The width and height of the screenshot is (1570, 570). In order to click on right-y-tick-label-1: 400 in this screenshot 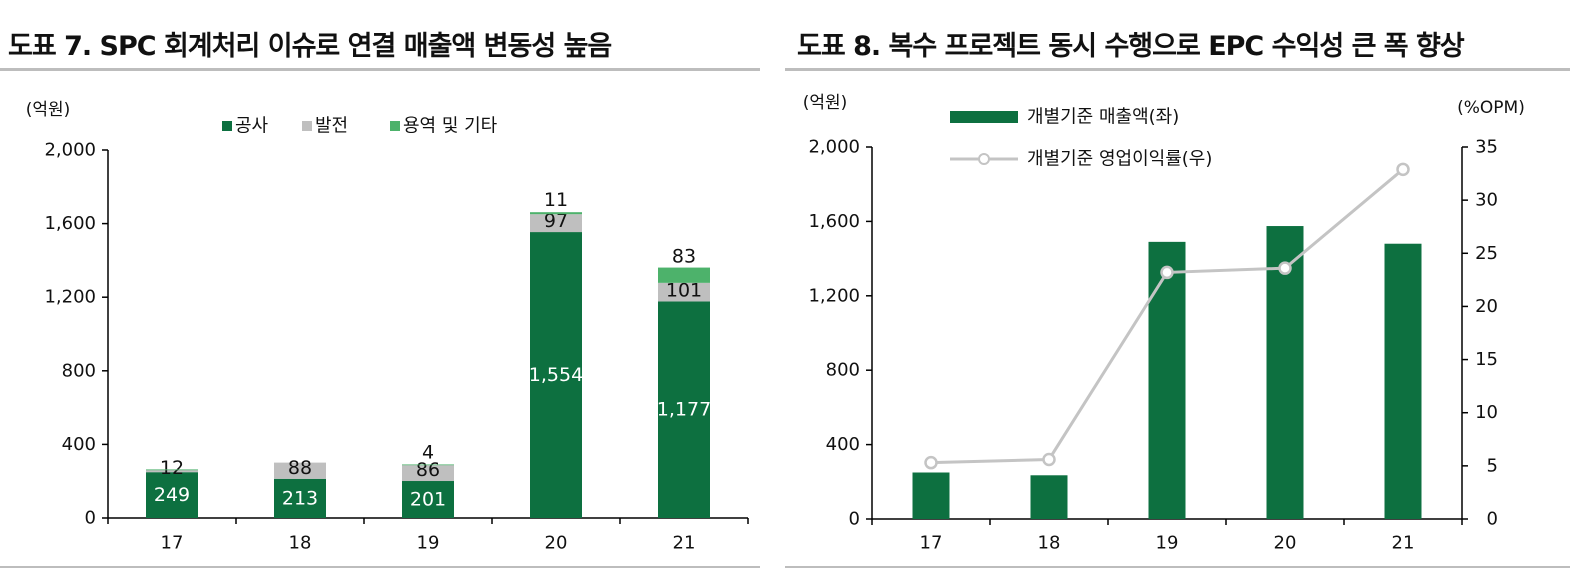, I will do `click(843, 444)`.